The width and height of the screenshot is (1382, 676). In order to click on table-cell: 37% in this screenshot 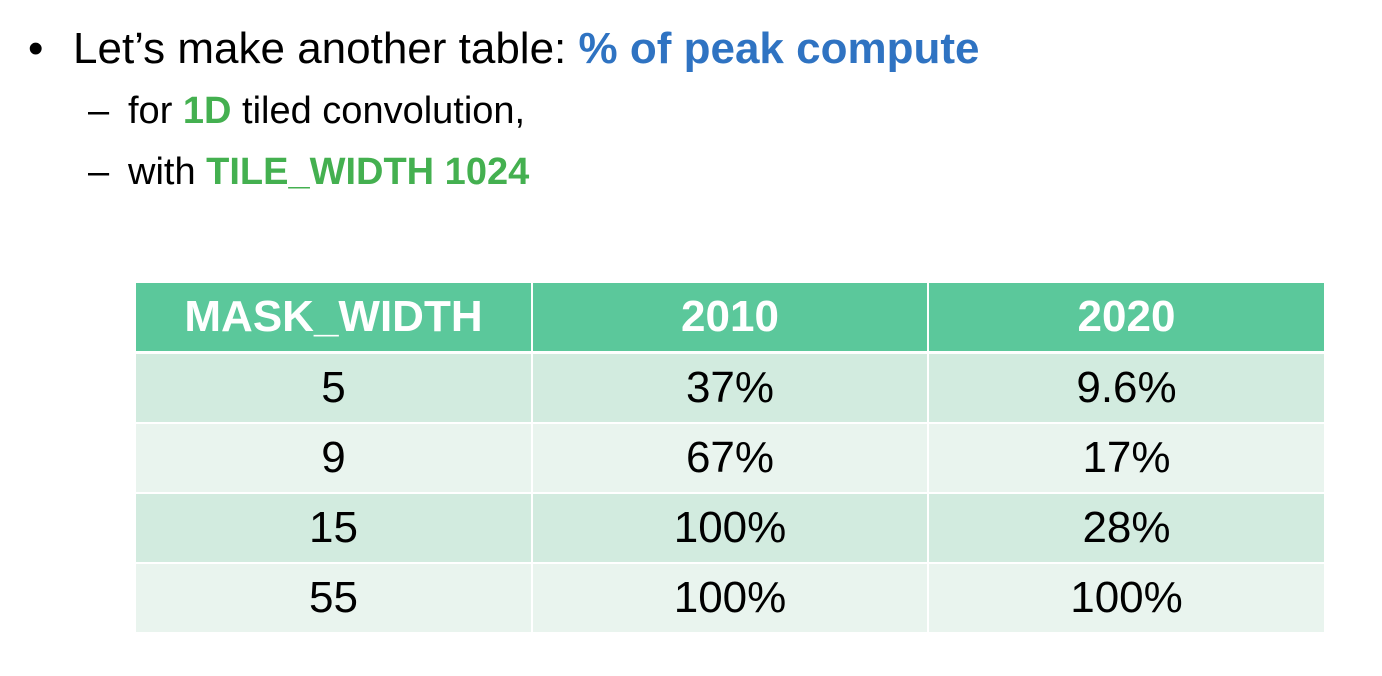, I will do `click(730, 388)`.